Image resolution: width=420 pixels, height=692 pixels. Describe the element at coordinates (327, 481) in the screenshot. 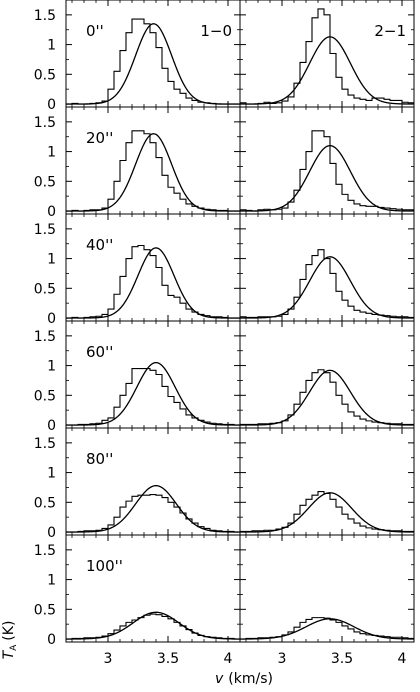

I see `panel-r4-c1` at that location.